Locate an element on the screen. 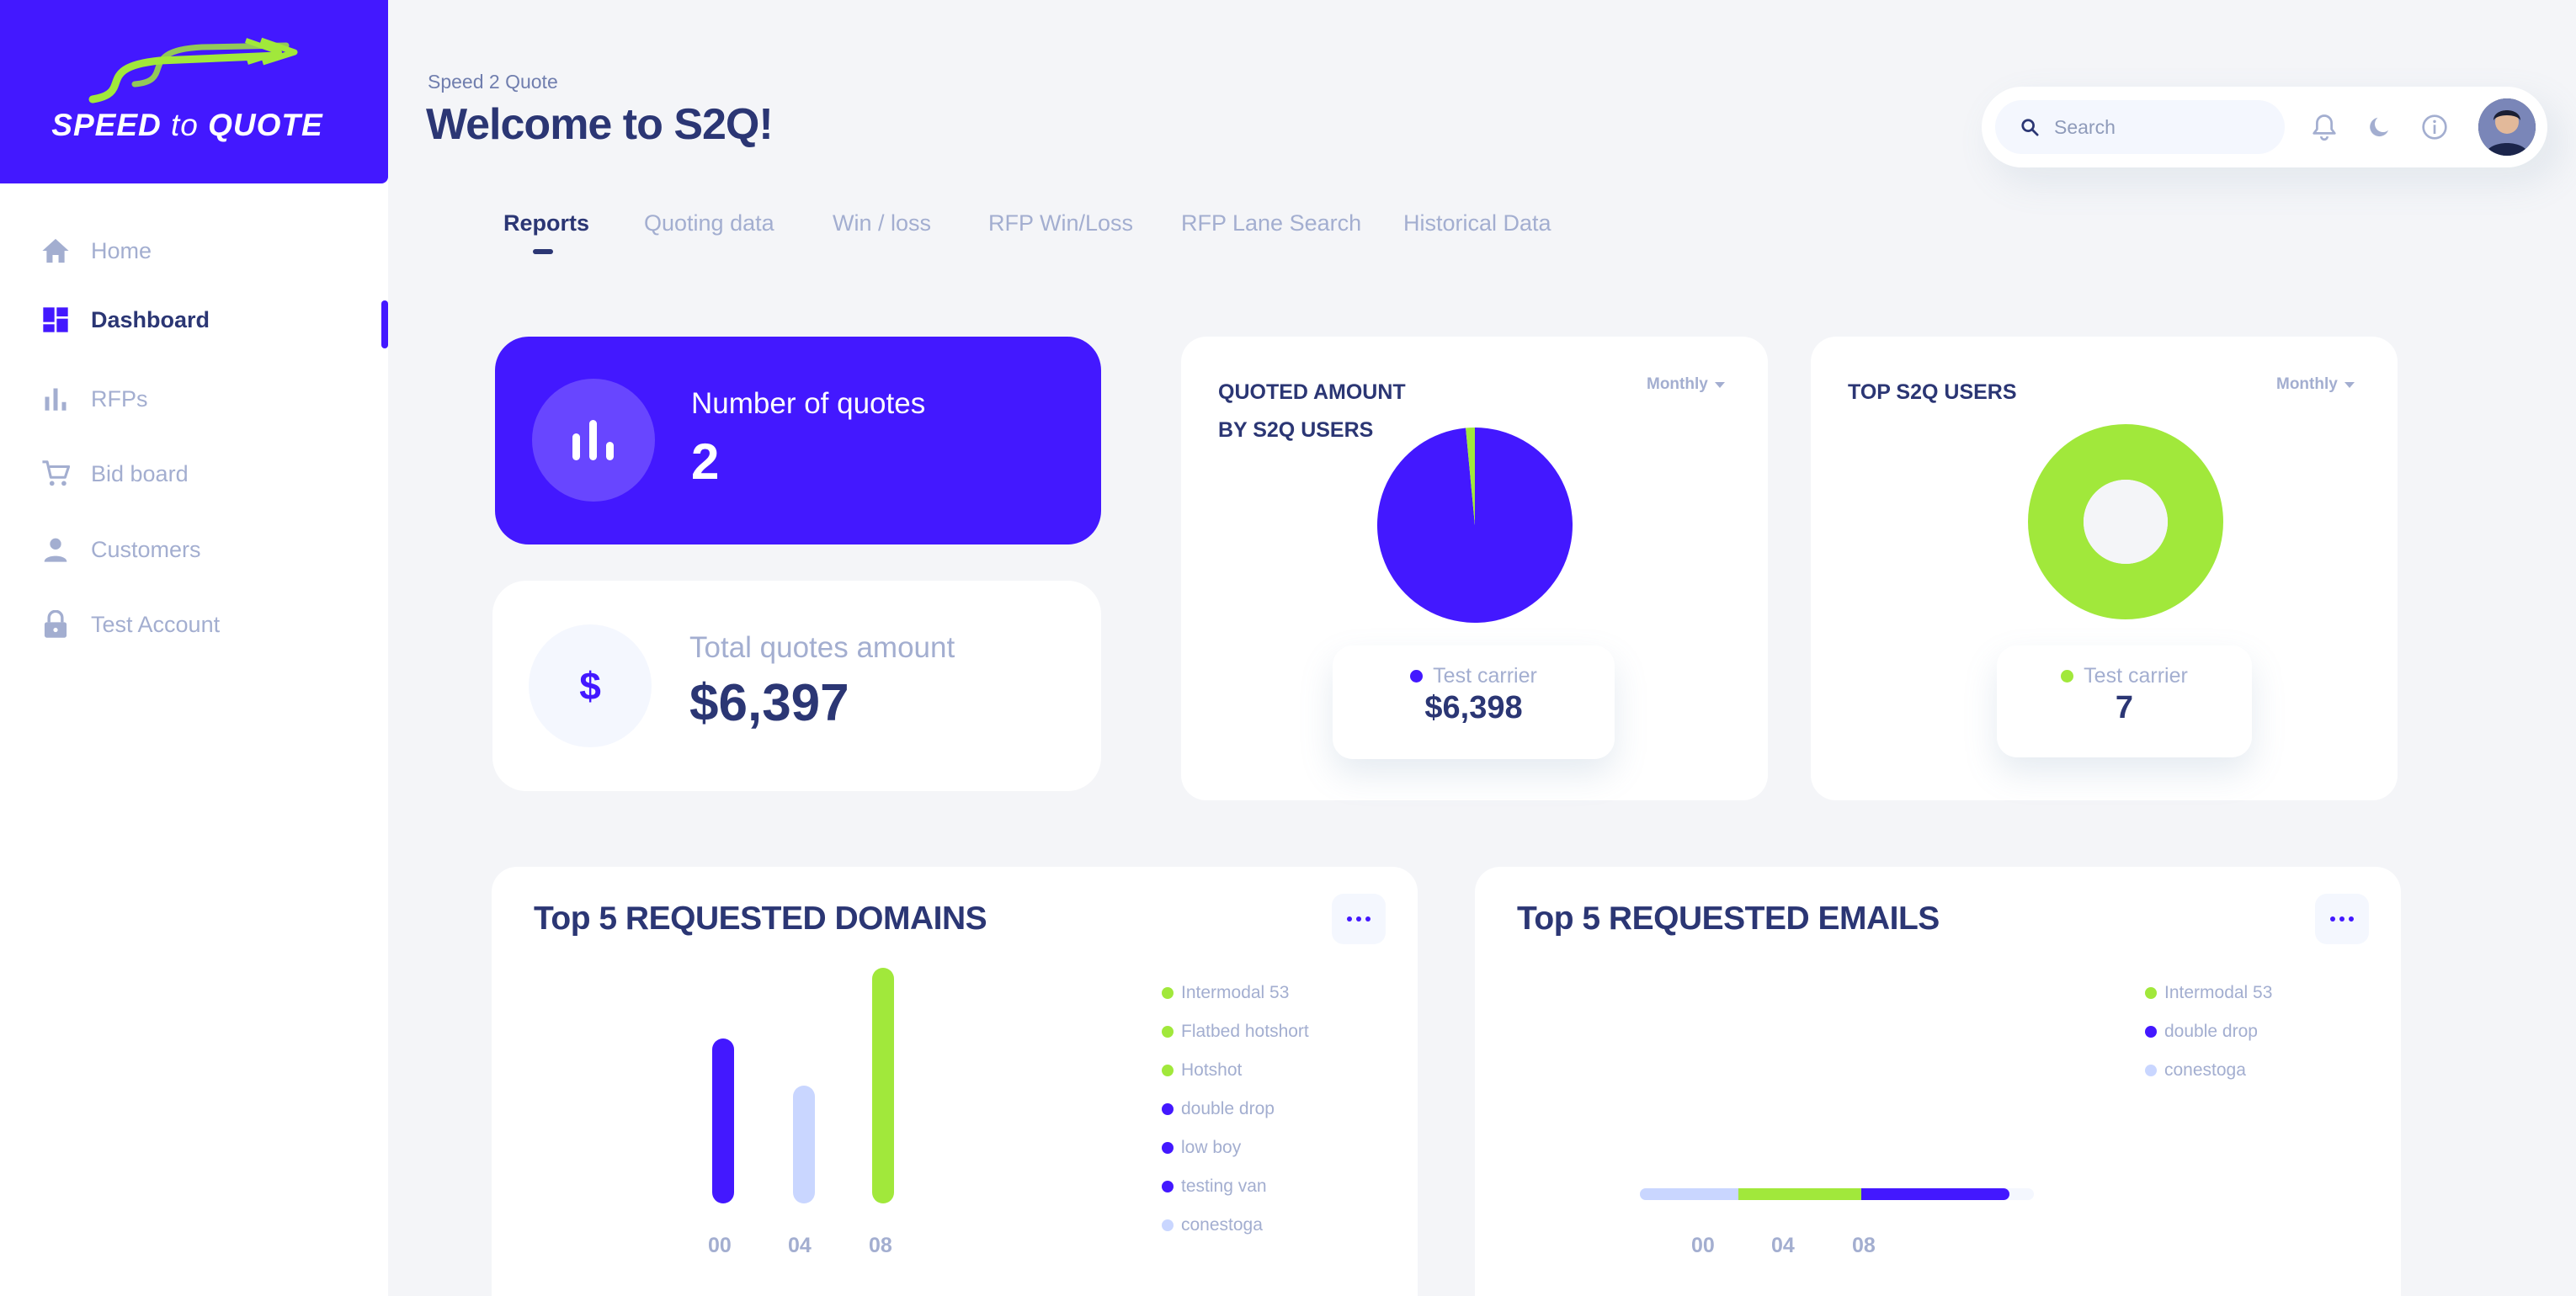  search-input: Search is located at coordinates (2140, 127).